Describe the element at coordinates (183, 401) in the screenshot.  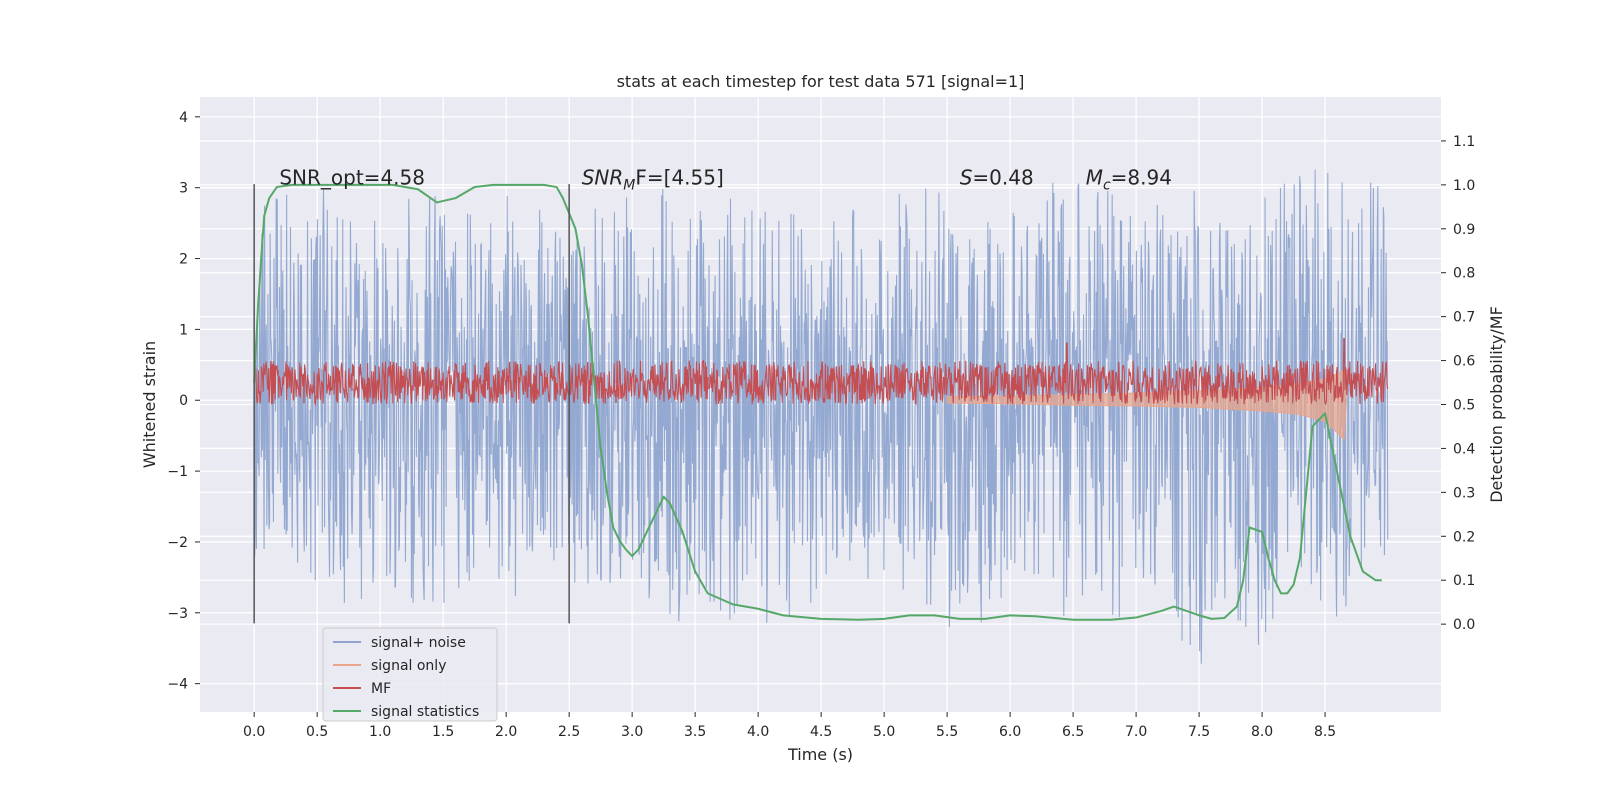
I see `y-tick-label: 0` at that location.